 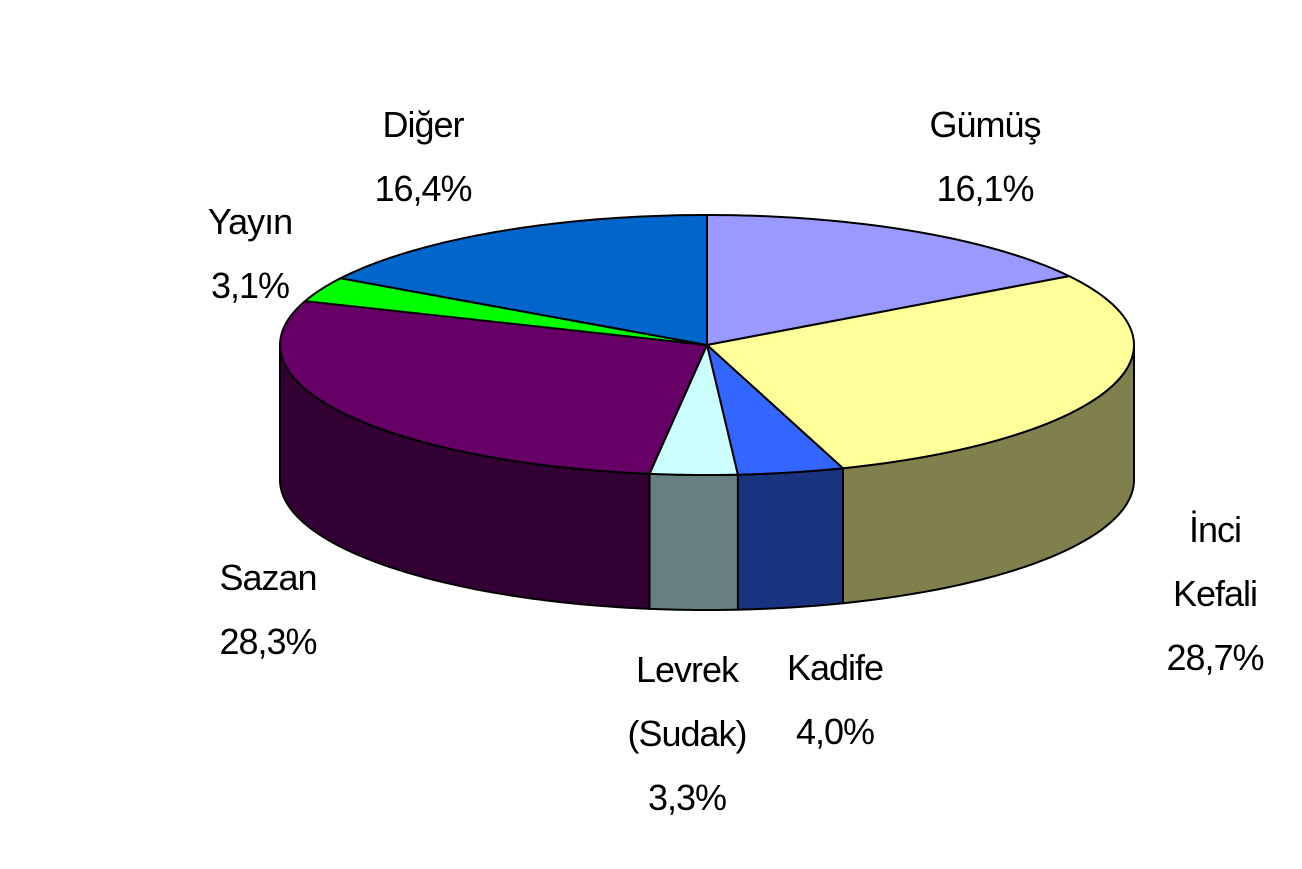 What do you see at coordinates (687, 701) in the screenshot?
I see `category-label: Levrek (Sudak)` at bounding box center [687, 701].